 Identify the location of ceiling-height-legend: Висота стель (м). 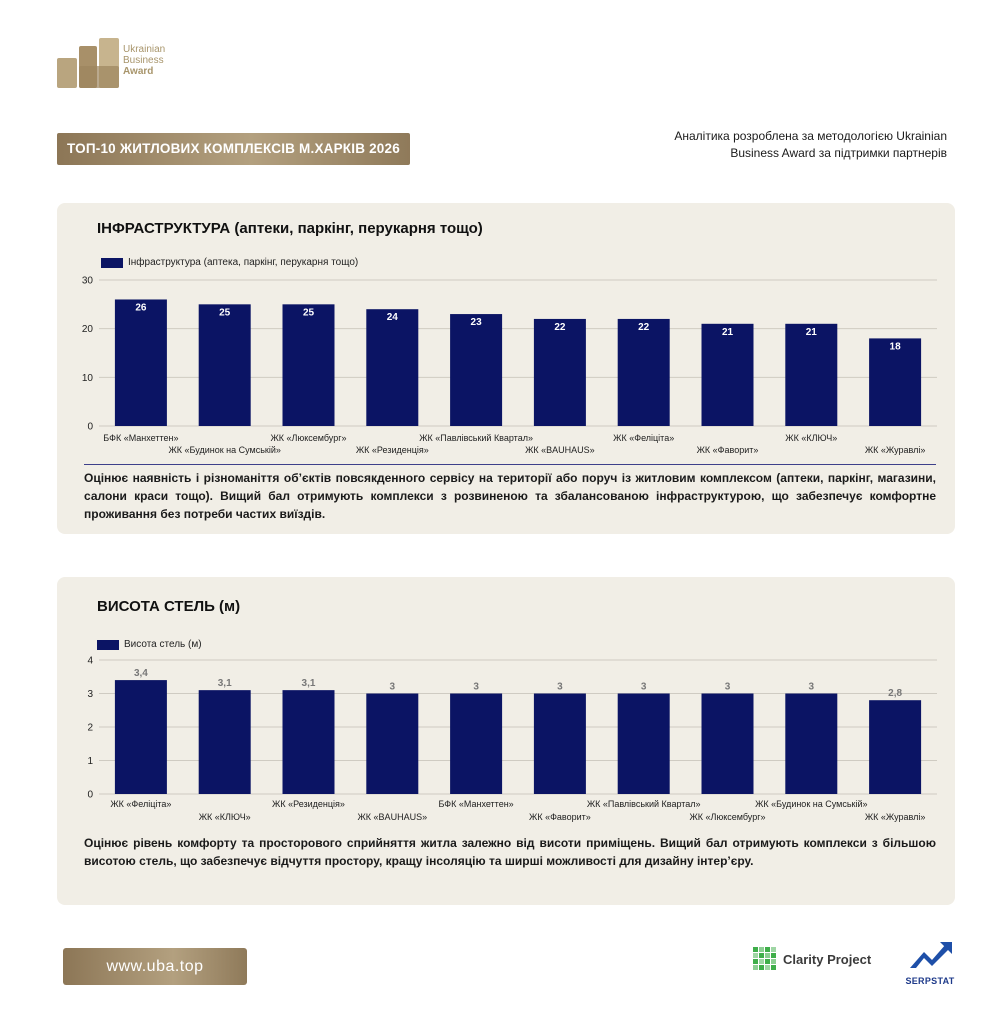
(149, 644).